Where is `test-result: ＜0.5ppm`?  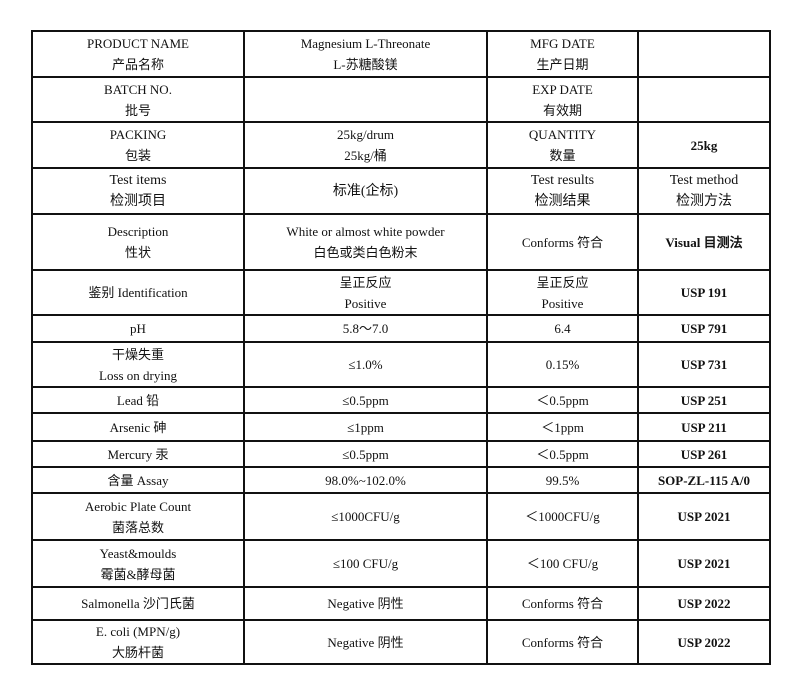 test-result: ＜0.5ppm is located at coordinates (562, 454).